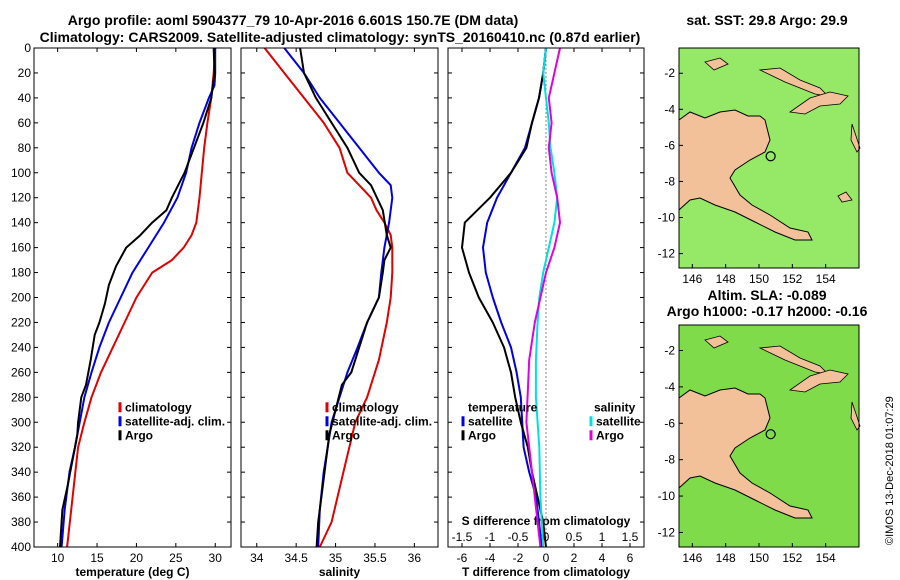  What do you see at coordinates (21, 372) in the screenshot?
I see `y-tick-label: 260` at bounding box center [21, 372].